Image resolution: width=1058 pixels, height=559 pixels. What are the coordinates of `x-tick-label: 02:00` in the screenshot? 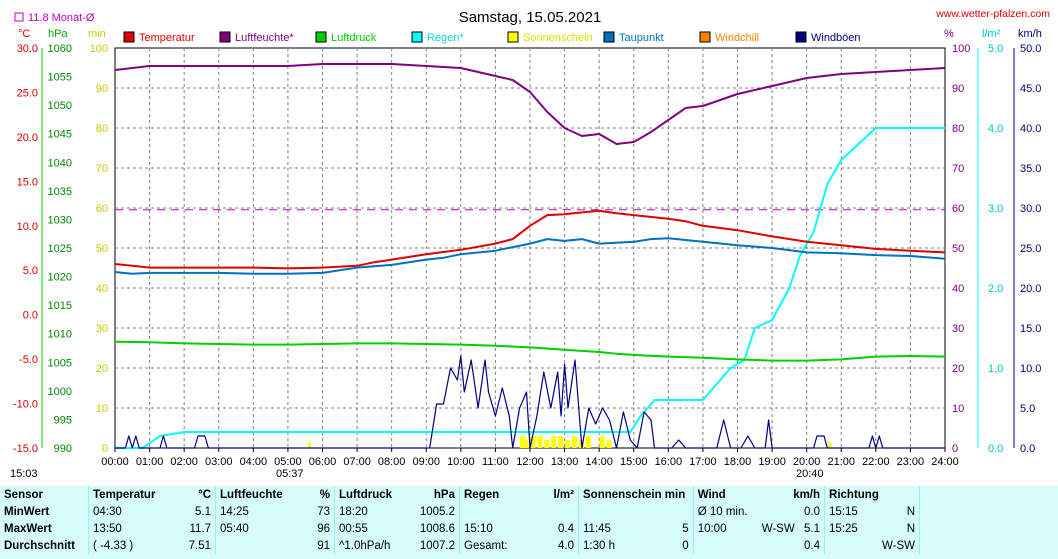 It's located at (184, 462).